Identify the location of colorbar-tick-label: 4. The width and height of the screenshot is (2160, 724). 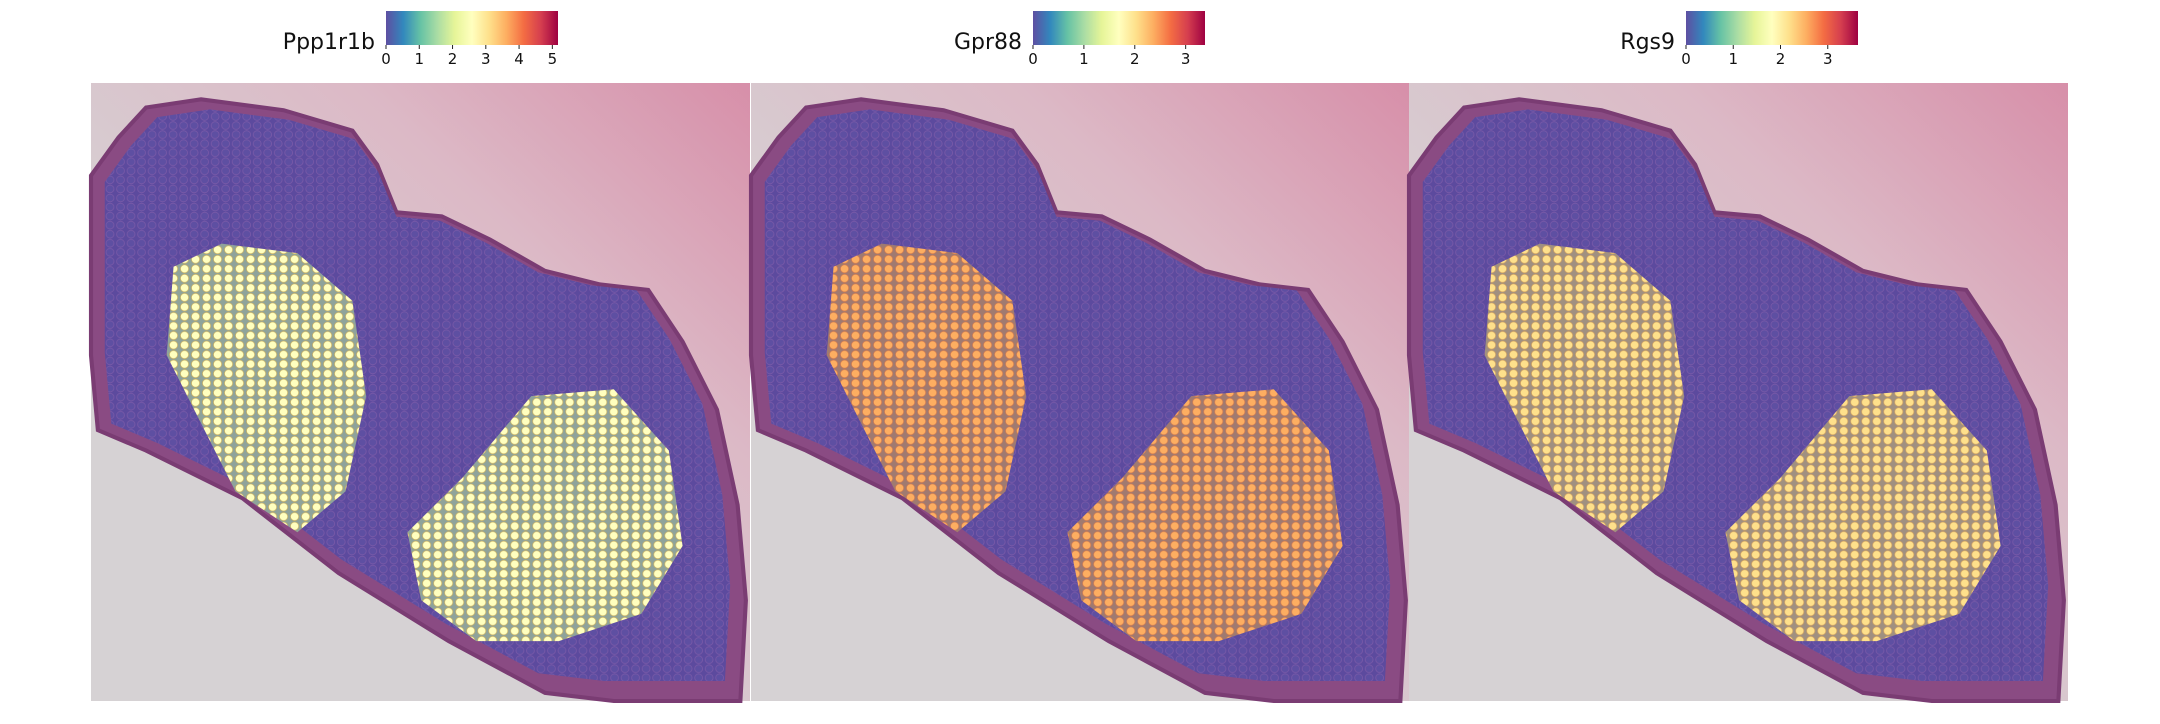
(519, 59).